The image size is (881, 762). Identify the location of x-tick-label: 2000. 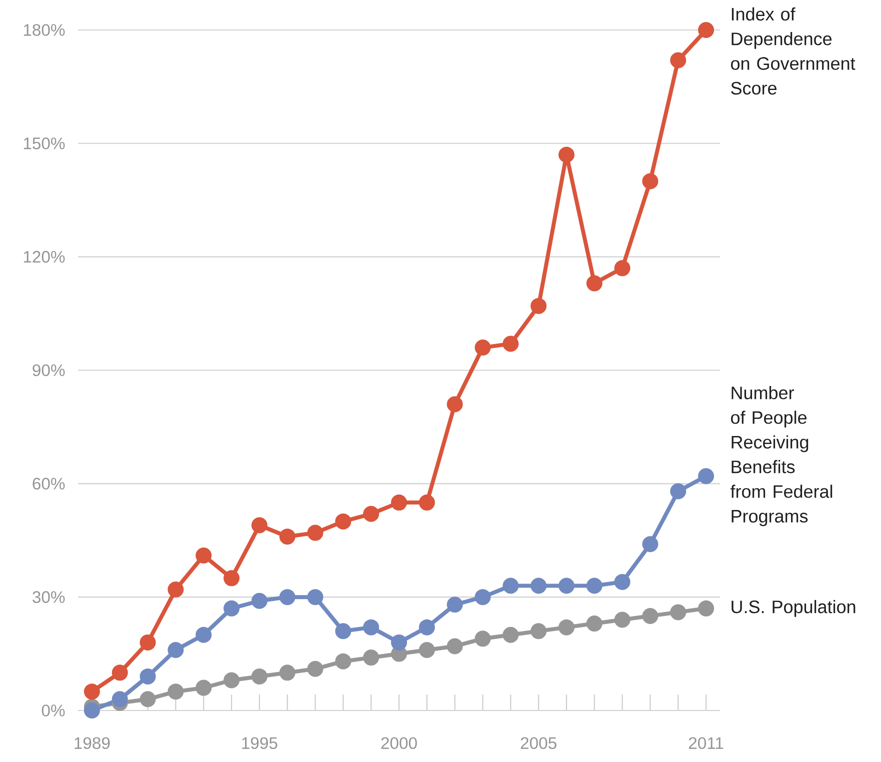
(399, 743).